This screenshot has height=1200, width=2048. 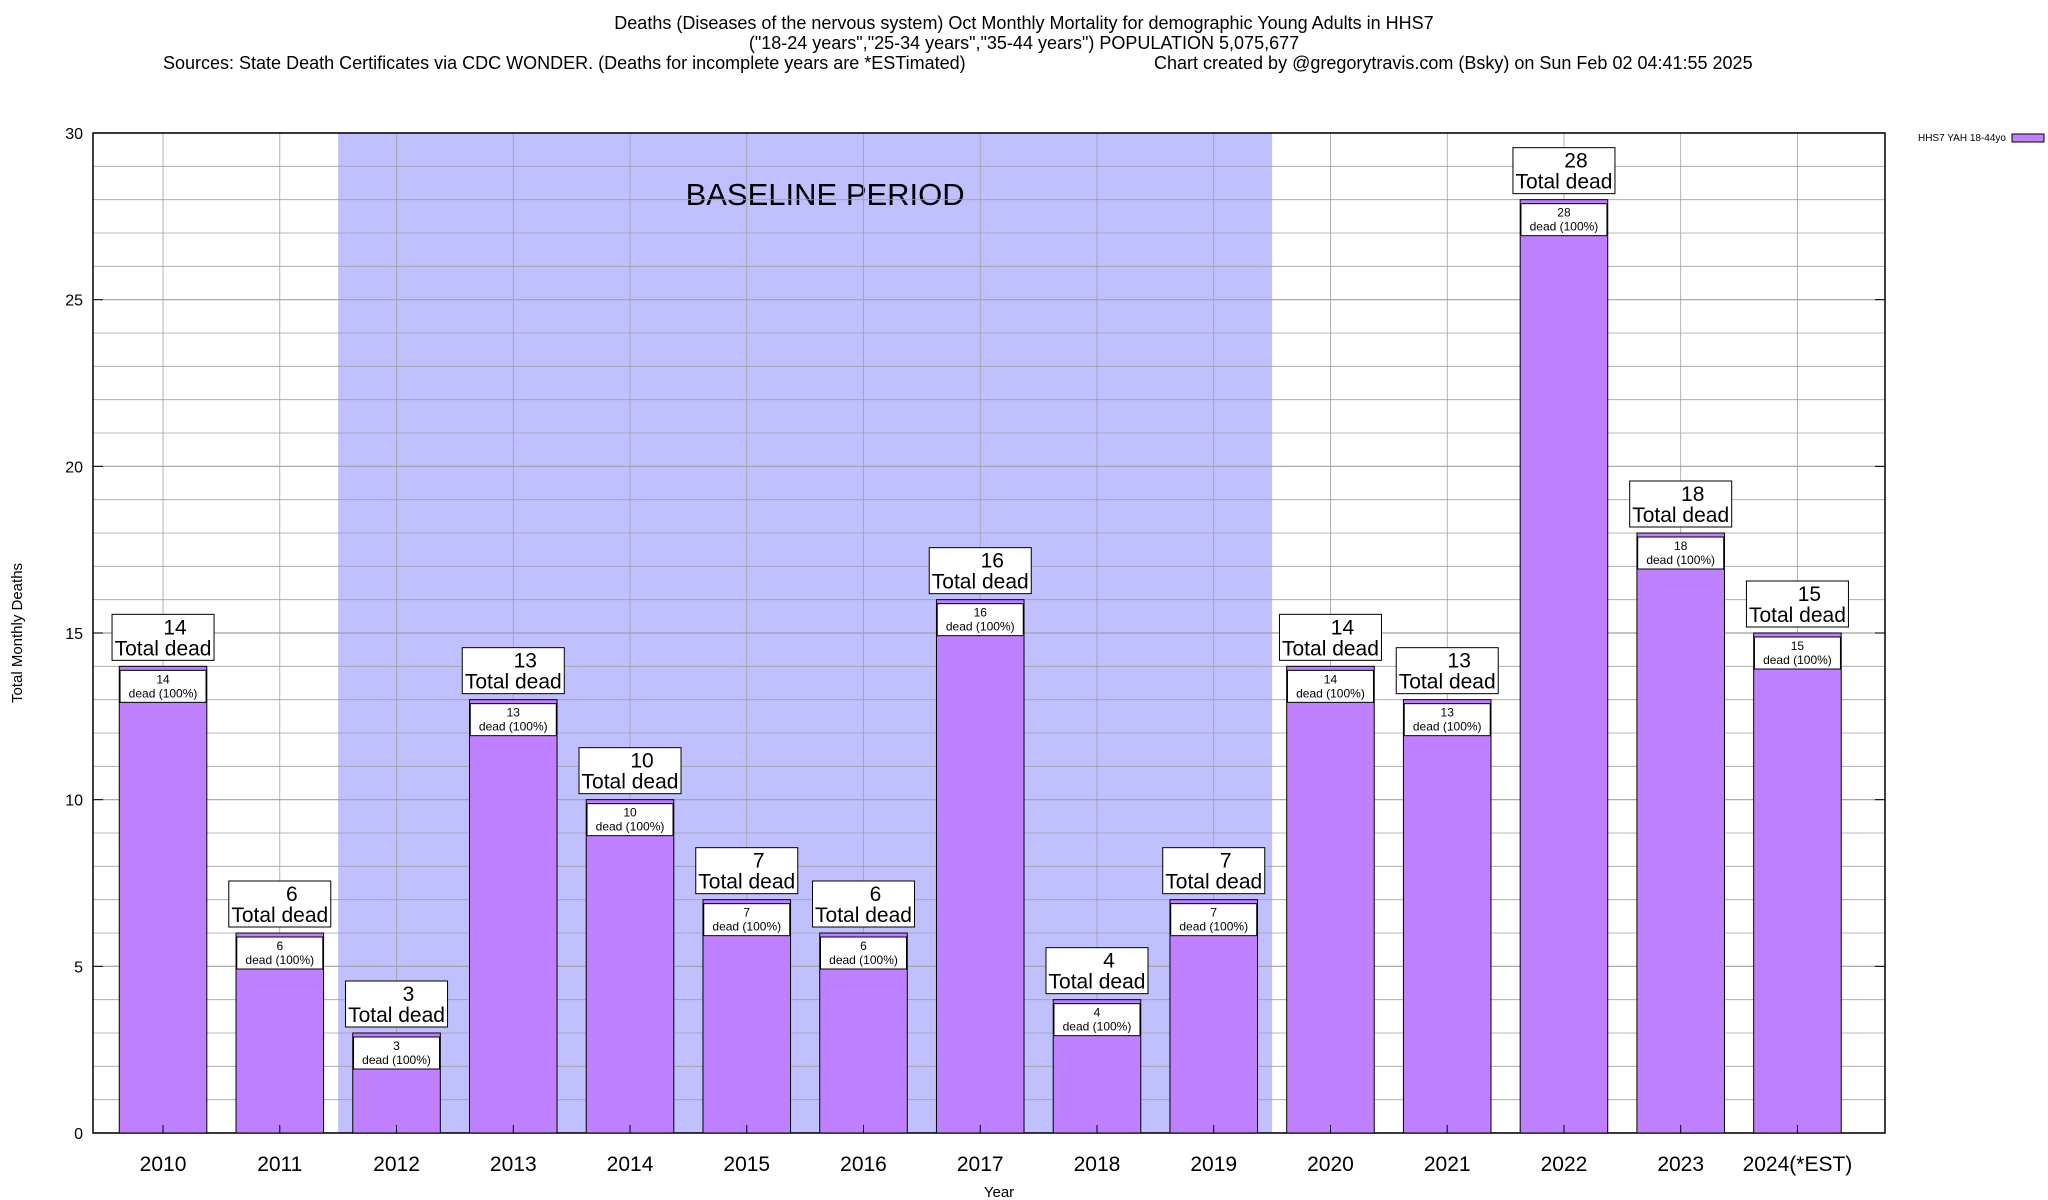 I want to click on x-tick-label: 2017, so click(x=980, y=1164).